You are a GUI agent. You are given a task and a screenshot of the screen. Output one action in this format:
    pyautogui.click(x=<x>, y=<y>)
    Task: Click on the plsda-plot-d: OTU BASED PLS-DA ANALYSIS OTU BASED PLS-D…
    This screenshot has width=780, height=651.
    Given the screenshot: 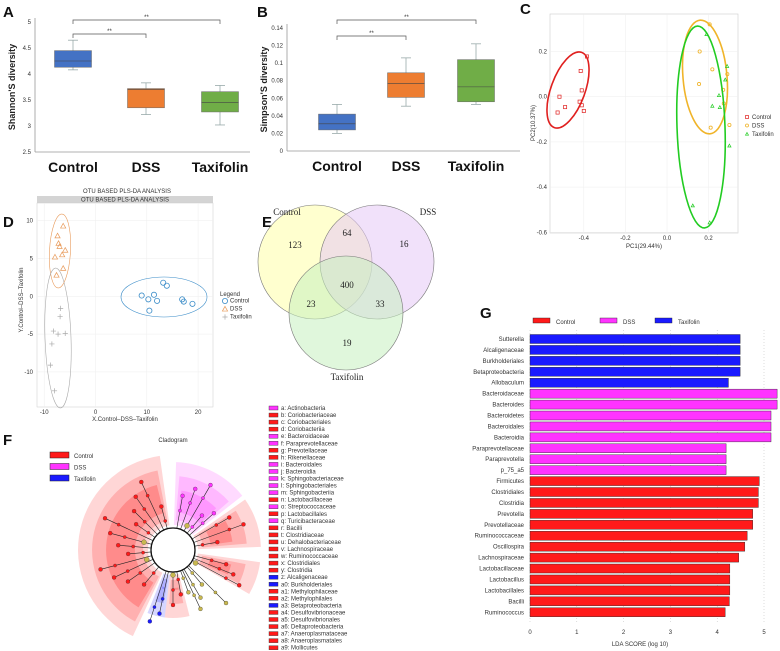 What is the action you would take?
    pyautogui.click(x=135, y=306)
    